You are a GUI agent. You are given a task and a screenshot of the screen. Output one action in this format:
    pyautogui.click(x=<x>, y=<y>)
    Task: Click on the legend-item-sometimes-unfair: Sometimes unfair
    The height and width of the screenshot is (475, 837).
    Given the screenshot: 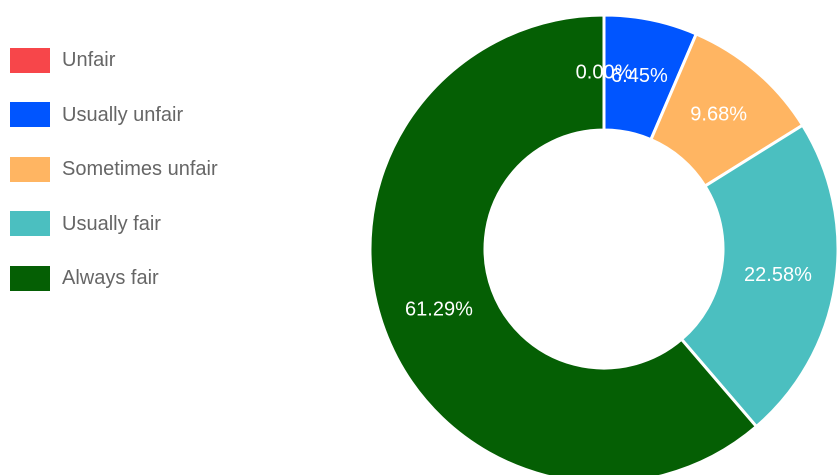 What is the action you would take?
    pyautogui.click(x=160, y=169)
    